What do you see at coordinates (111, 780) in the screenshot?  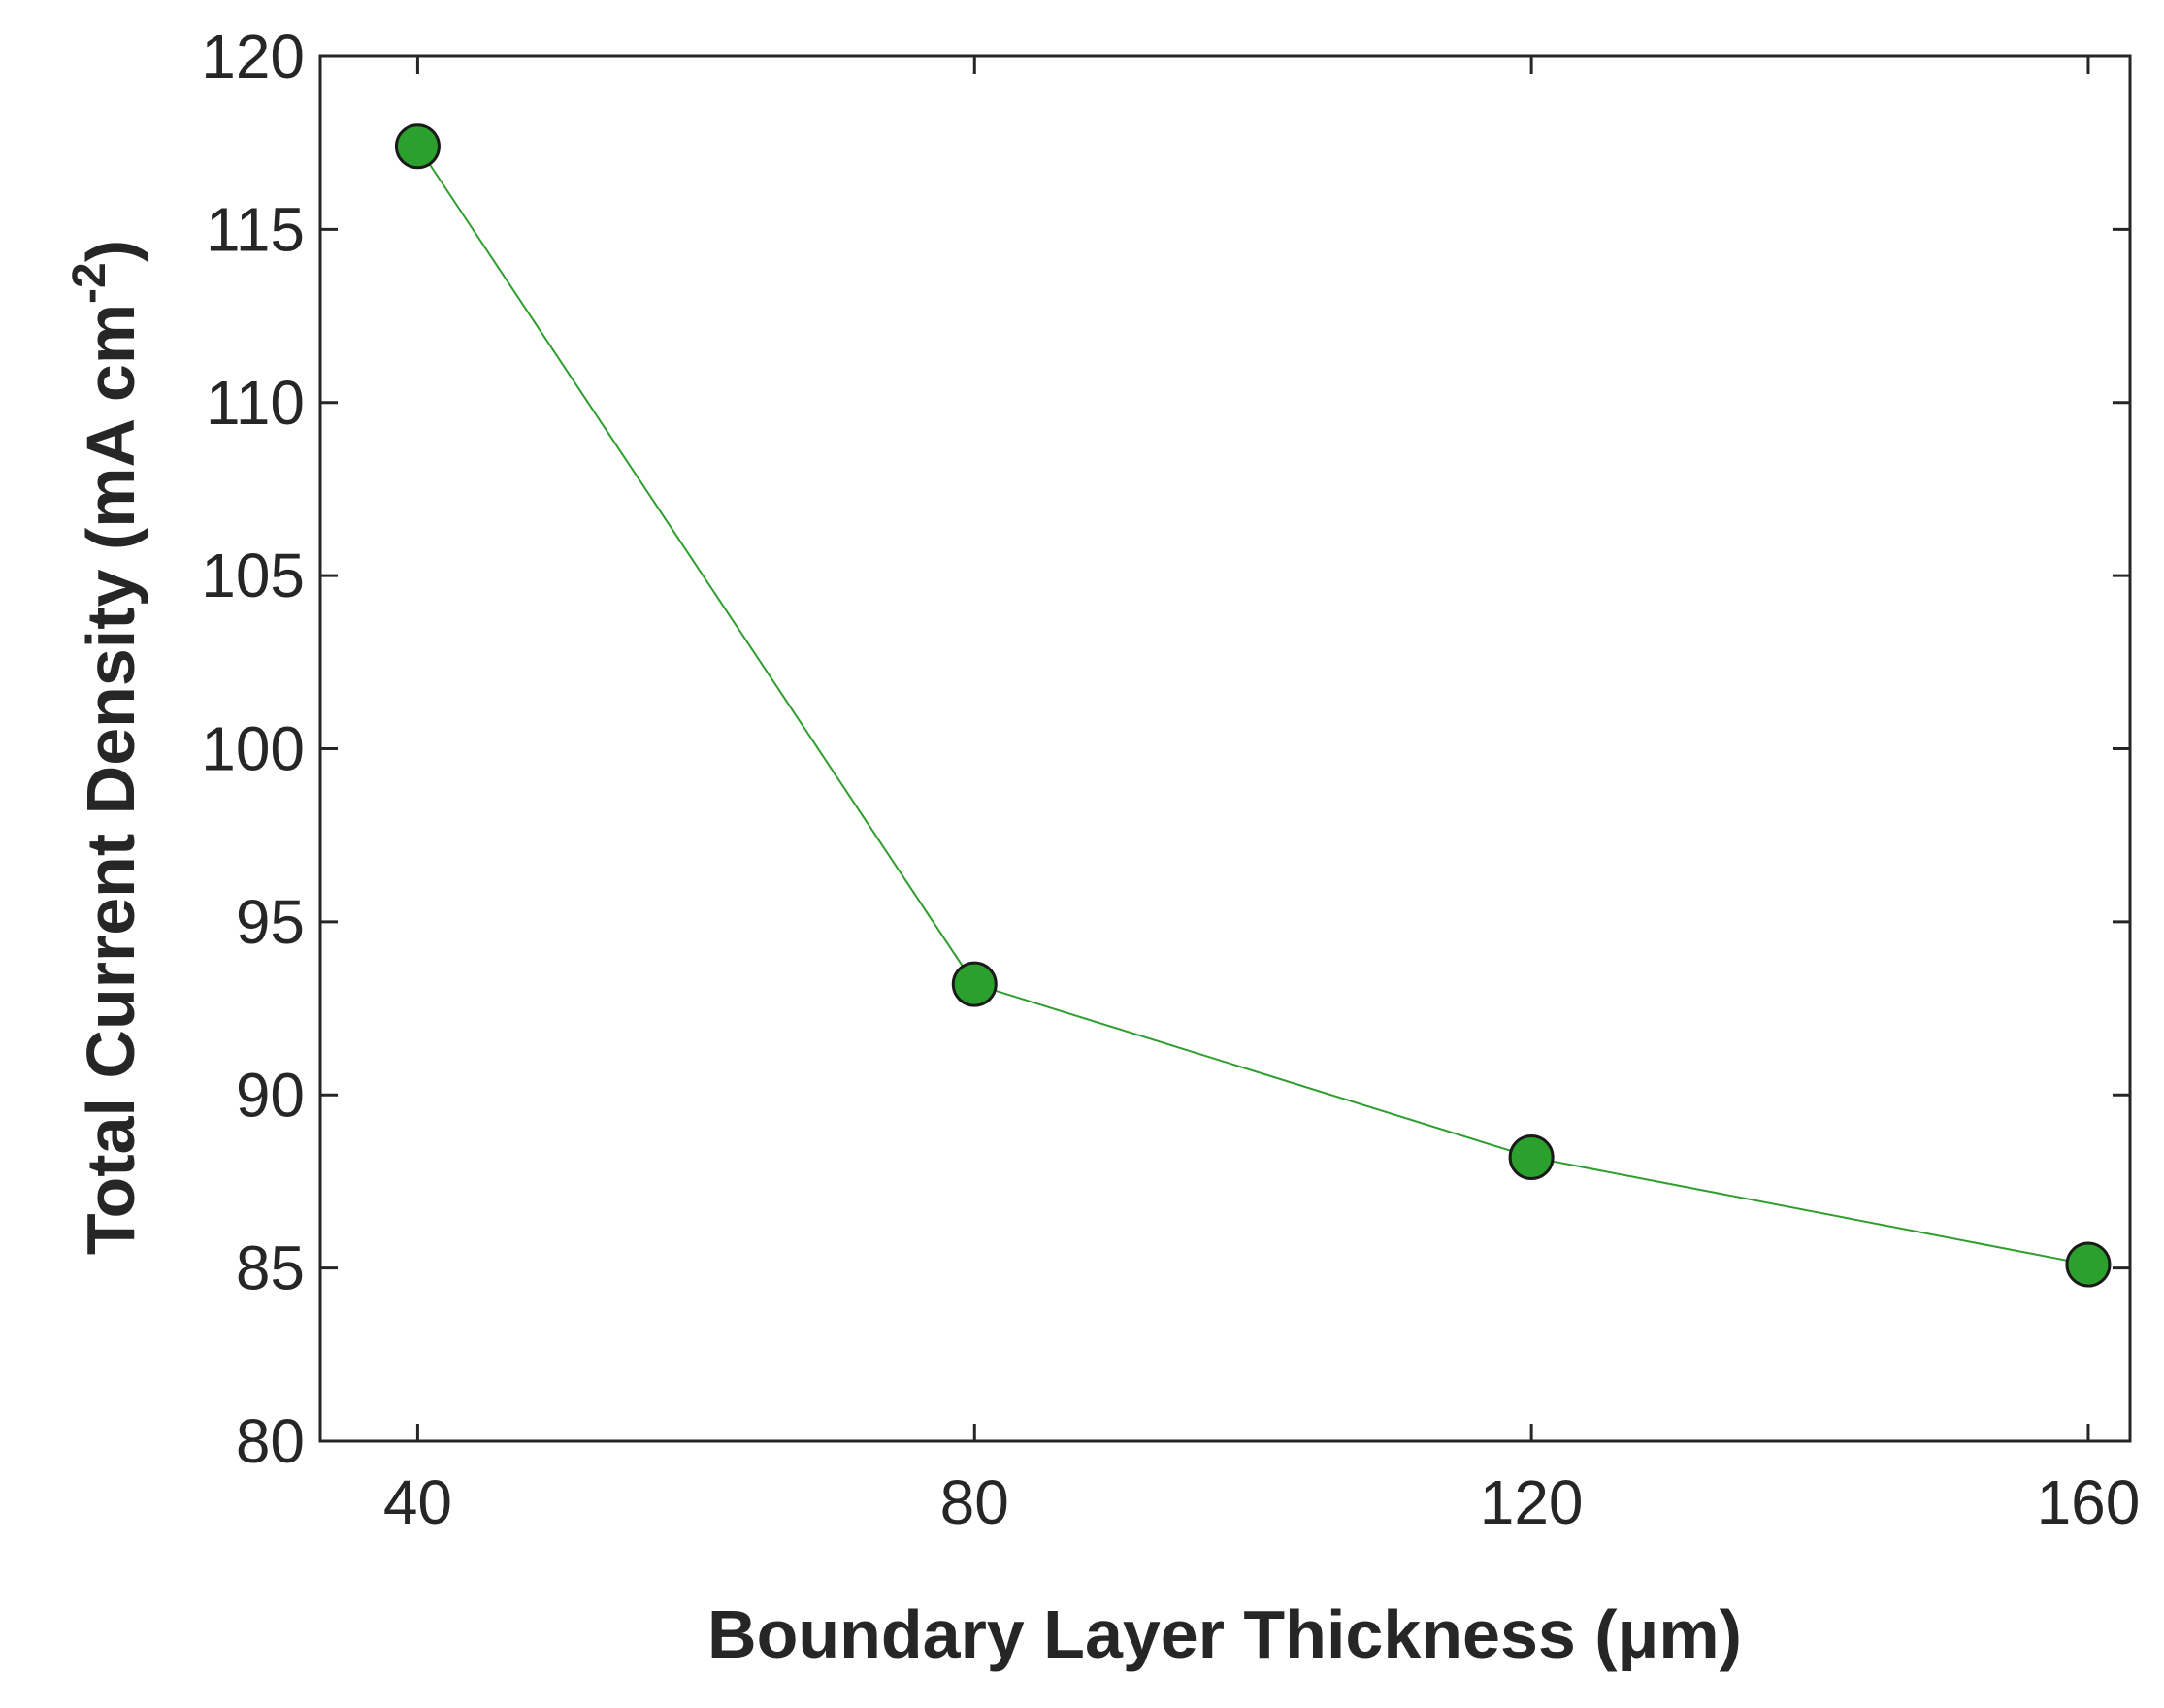 I see `y-axis-title-main: Total Current Density (mA cm` at bounding box center [111, 780].